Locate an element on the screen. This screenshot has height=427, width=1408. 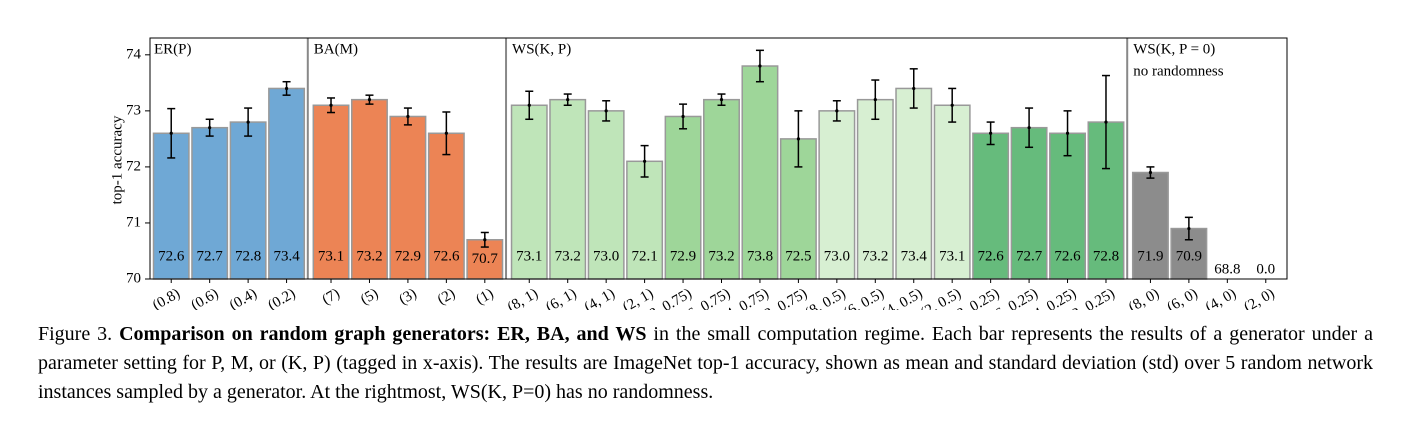
y-axis-label: top-1 accuracy is located at coordinates (117, 159).